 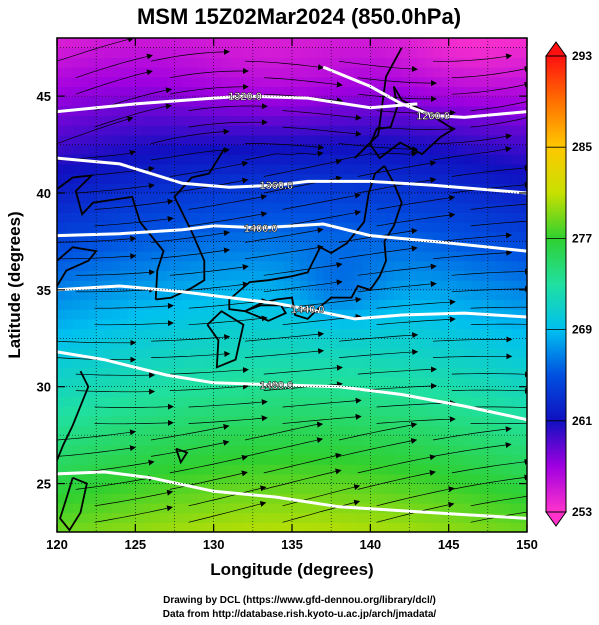 What do you see at coordinates (44, 484) in the screenshot?
I see `y-tick-label: 25` at bounding box center [44, 484].